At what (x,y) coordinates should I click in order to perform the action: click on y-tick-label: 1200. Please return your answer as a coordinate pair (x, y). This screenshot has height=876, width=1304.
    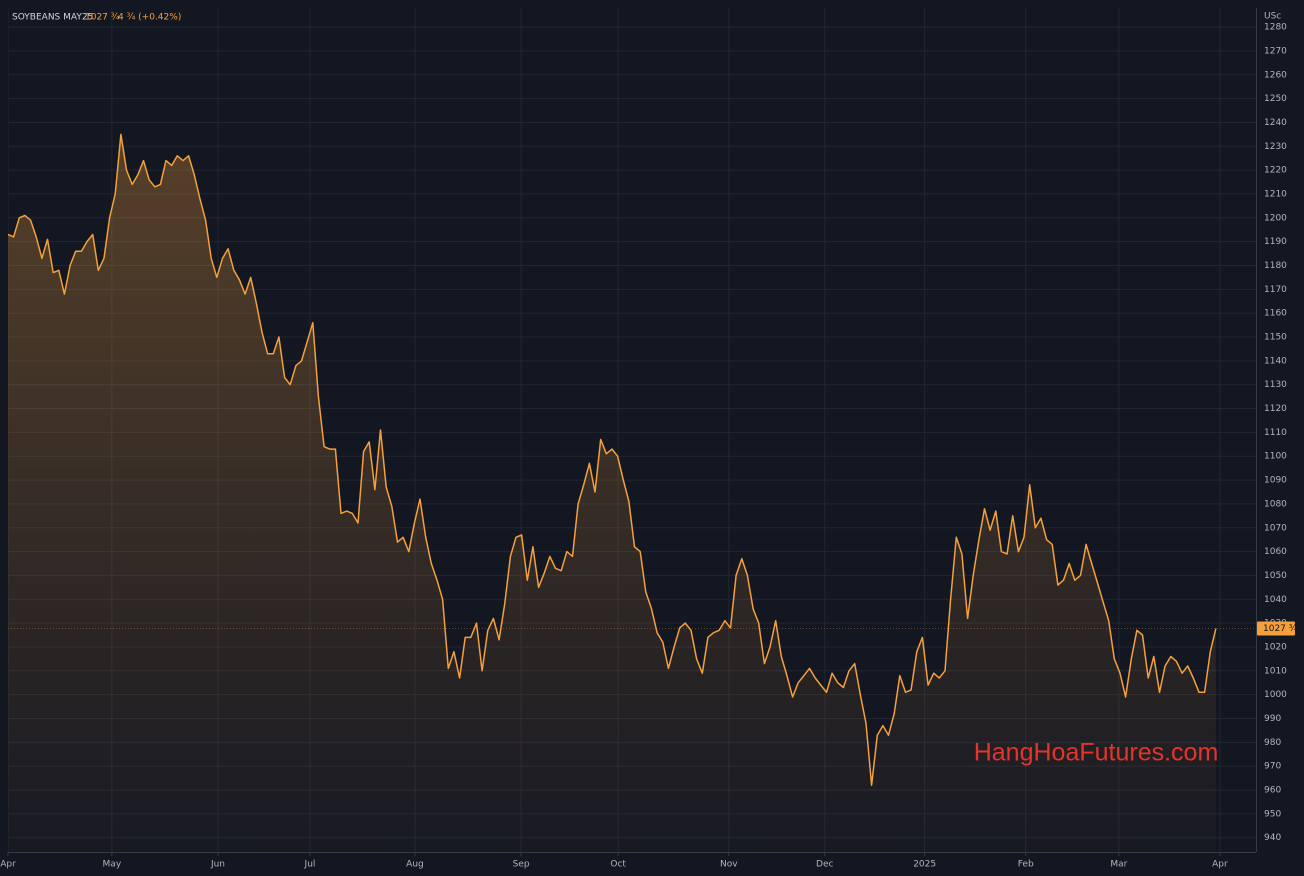
    Looking at the image, I should click on (1275, 218).